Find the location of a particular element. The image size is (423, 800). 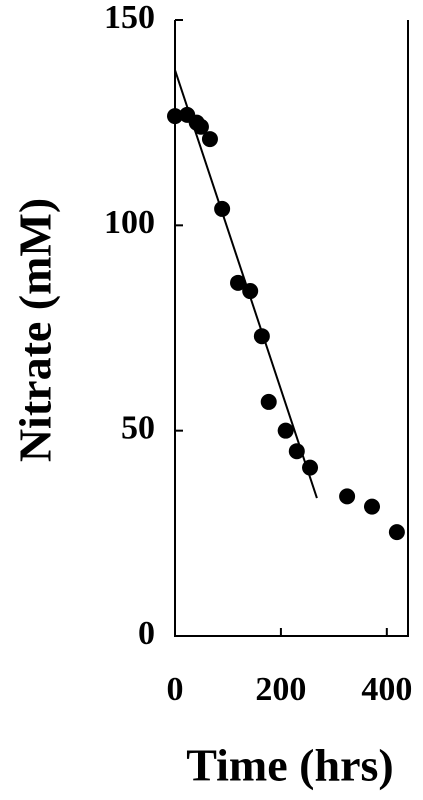

x-axis-label: Time (hrs) is located at coordinates (289, 765).